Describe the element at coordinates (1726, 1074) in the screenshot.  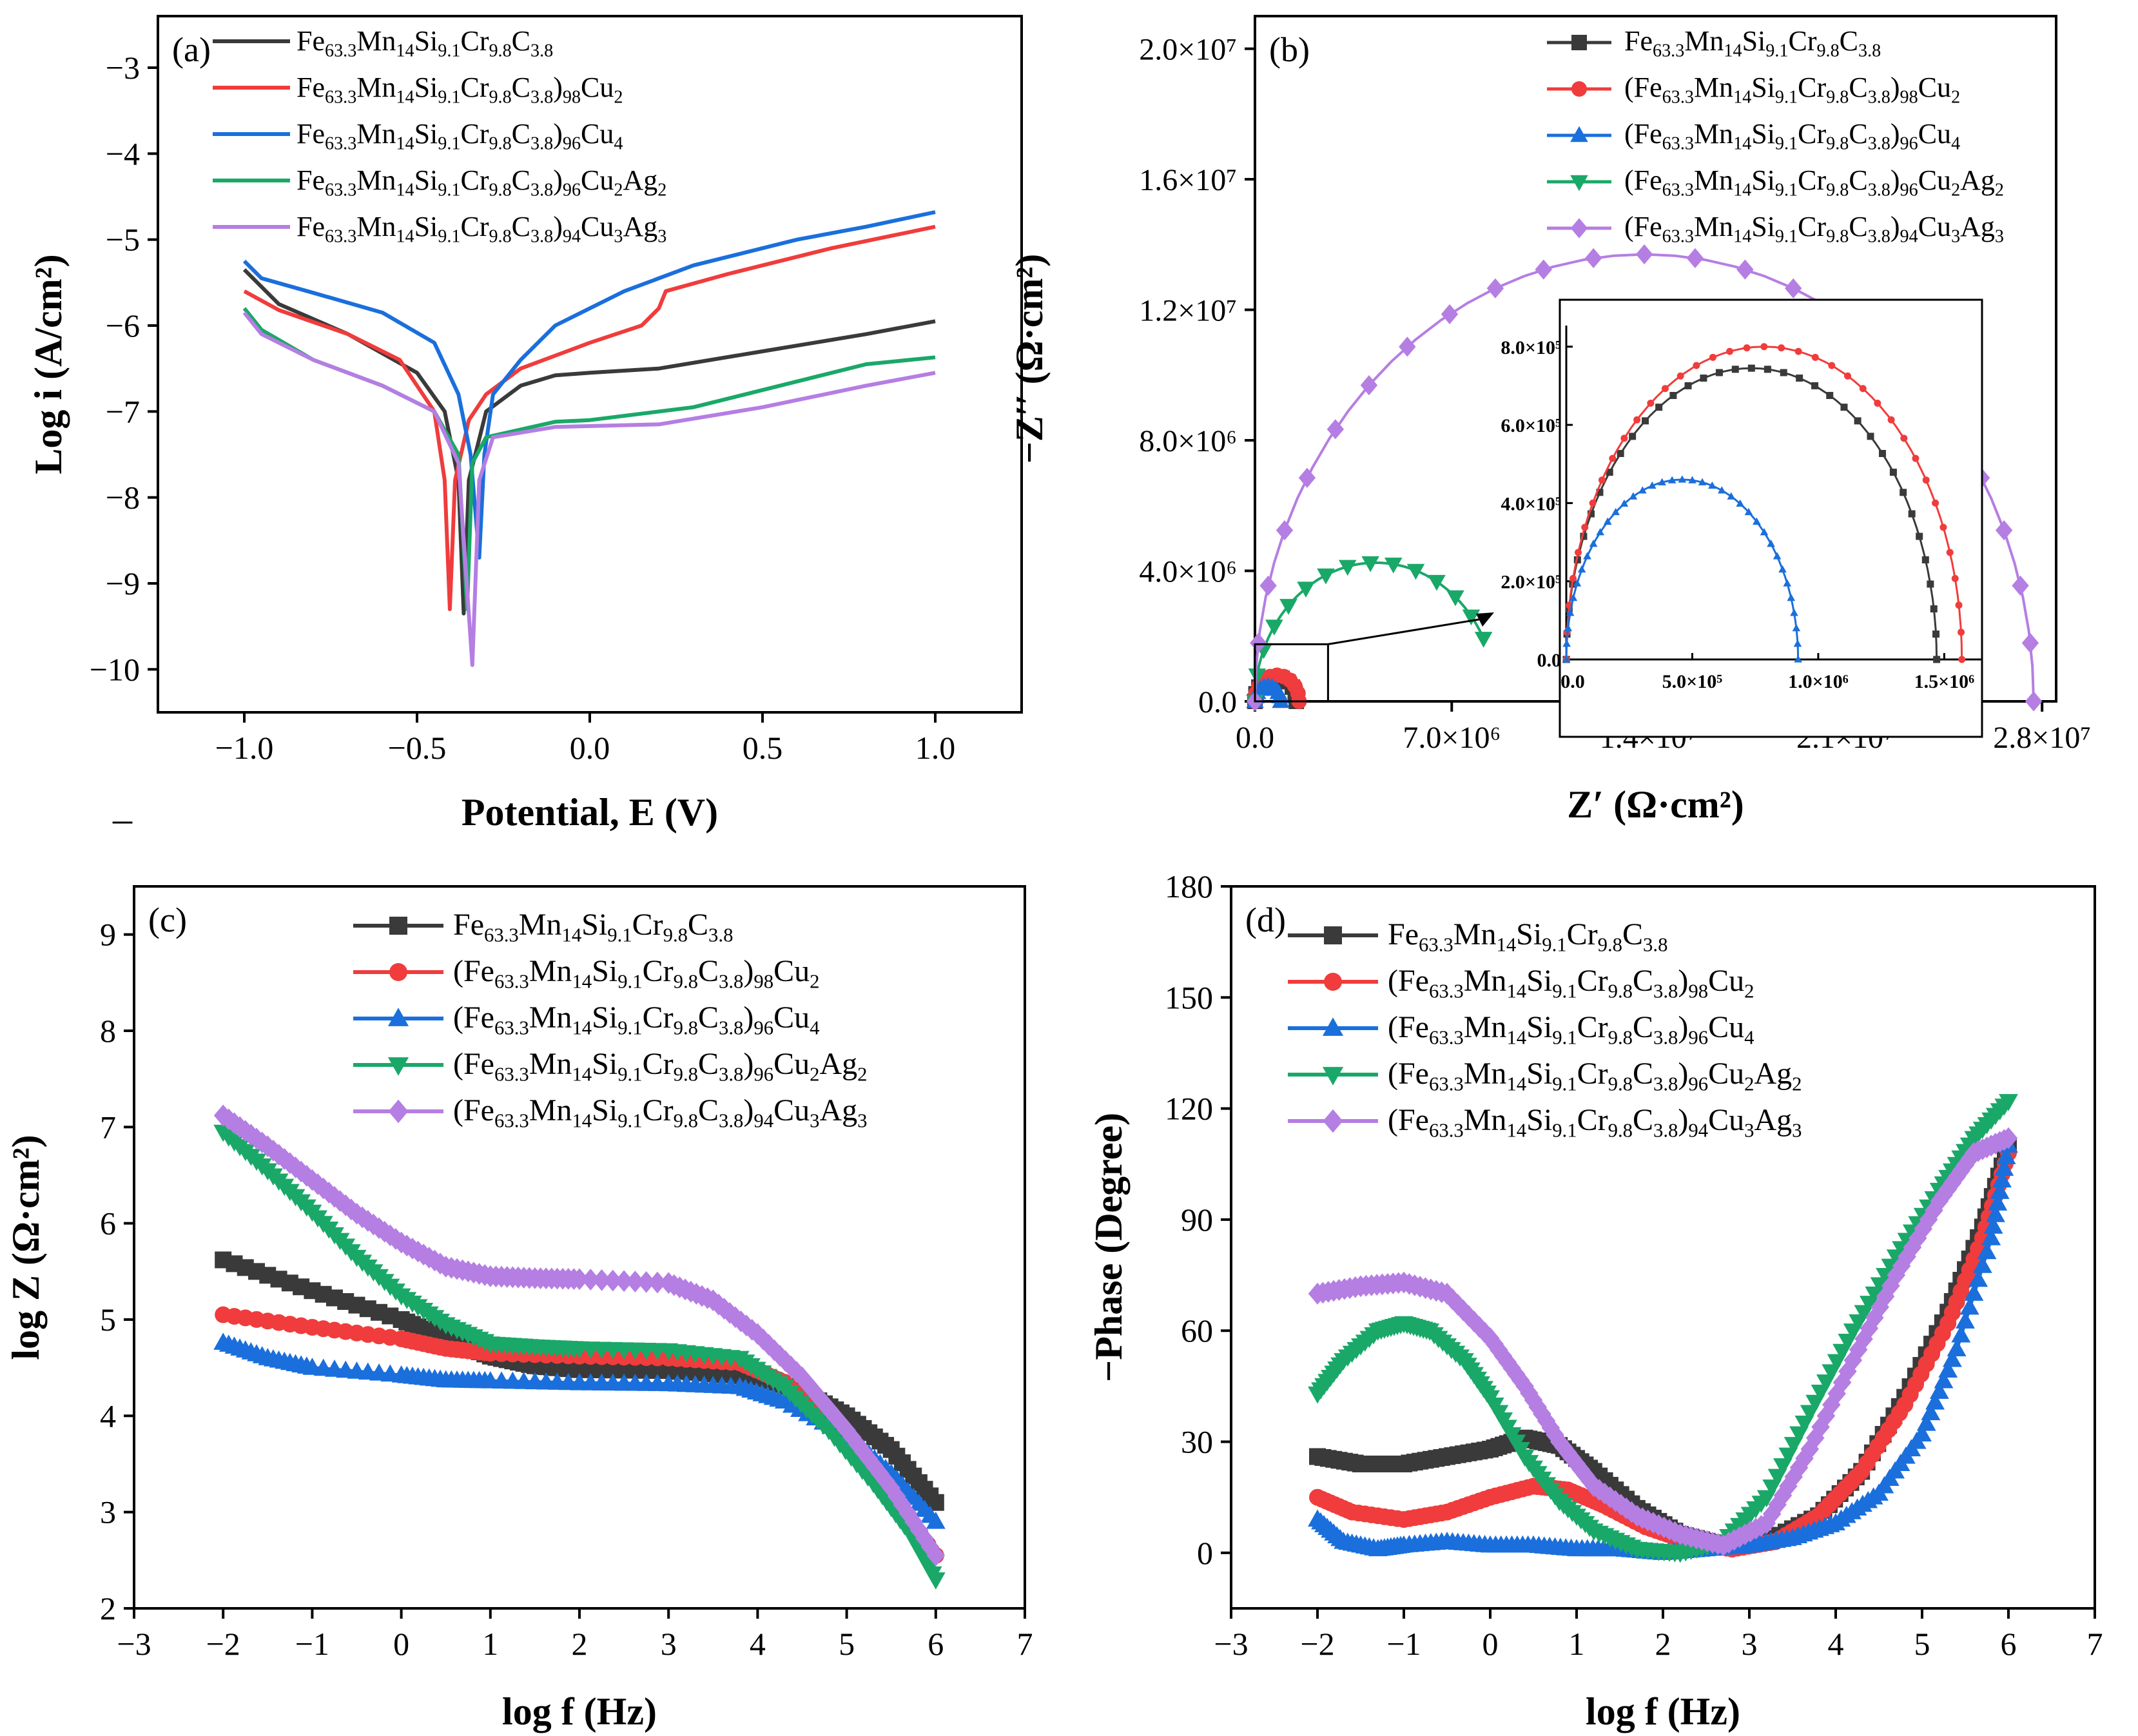
I see `legend-panel-d-3-el-5: Cu` at that location.